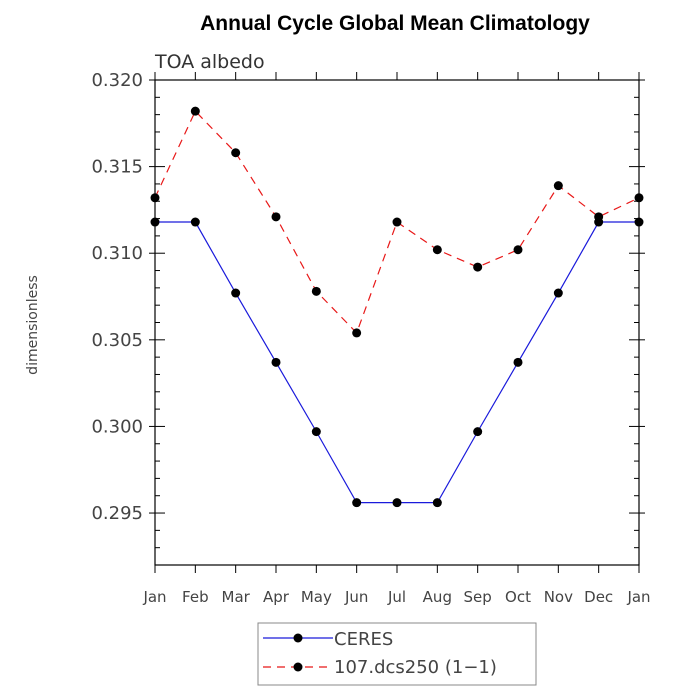 Image resolution: width=700 pixels, height=700 pixels. Describe the element at coordinates (396, 597) in the screenshot. I see `x-tick-label: Jul` at that location.